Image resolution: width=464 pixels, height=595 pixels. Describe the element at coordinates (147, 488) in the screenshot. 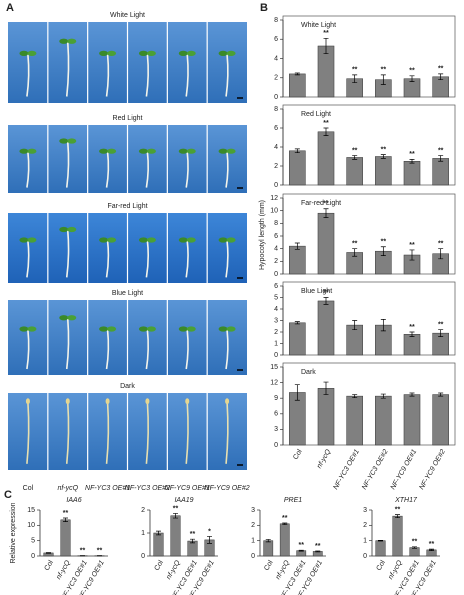

I see `genotype-label: NF-YC3 OE#2` at that location.